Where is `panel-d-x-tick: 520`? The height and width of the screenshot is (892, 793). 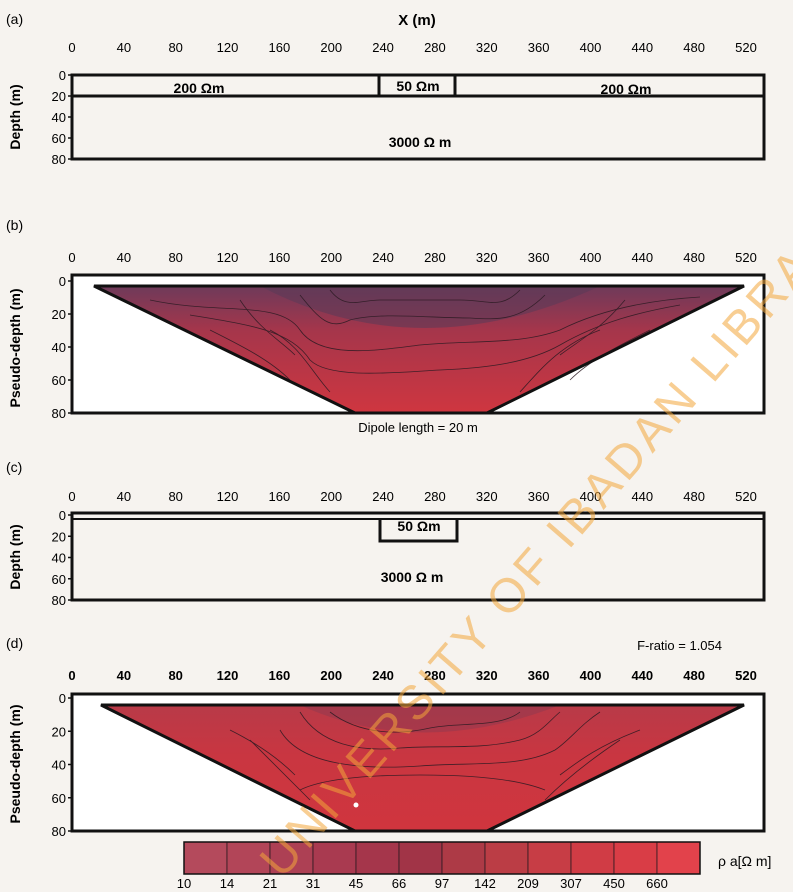
panel-d-x-tick: 520 is located at coordinates (746, 675).